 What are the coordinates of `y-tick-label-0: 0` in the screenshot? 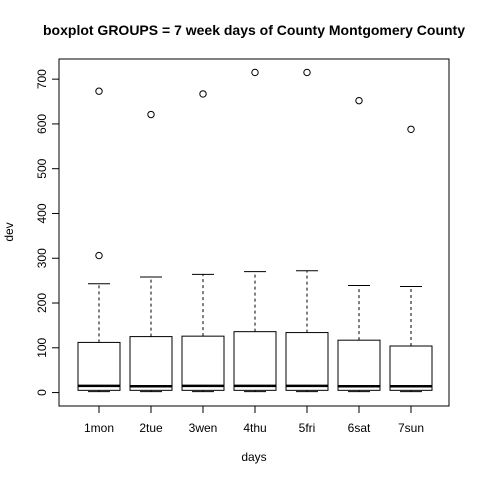 It's located at (42, 392).